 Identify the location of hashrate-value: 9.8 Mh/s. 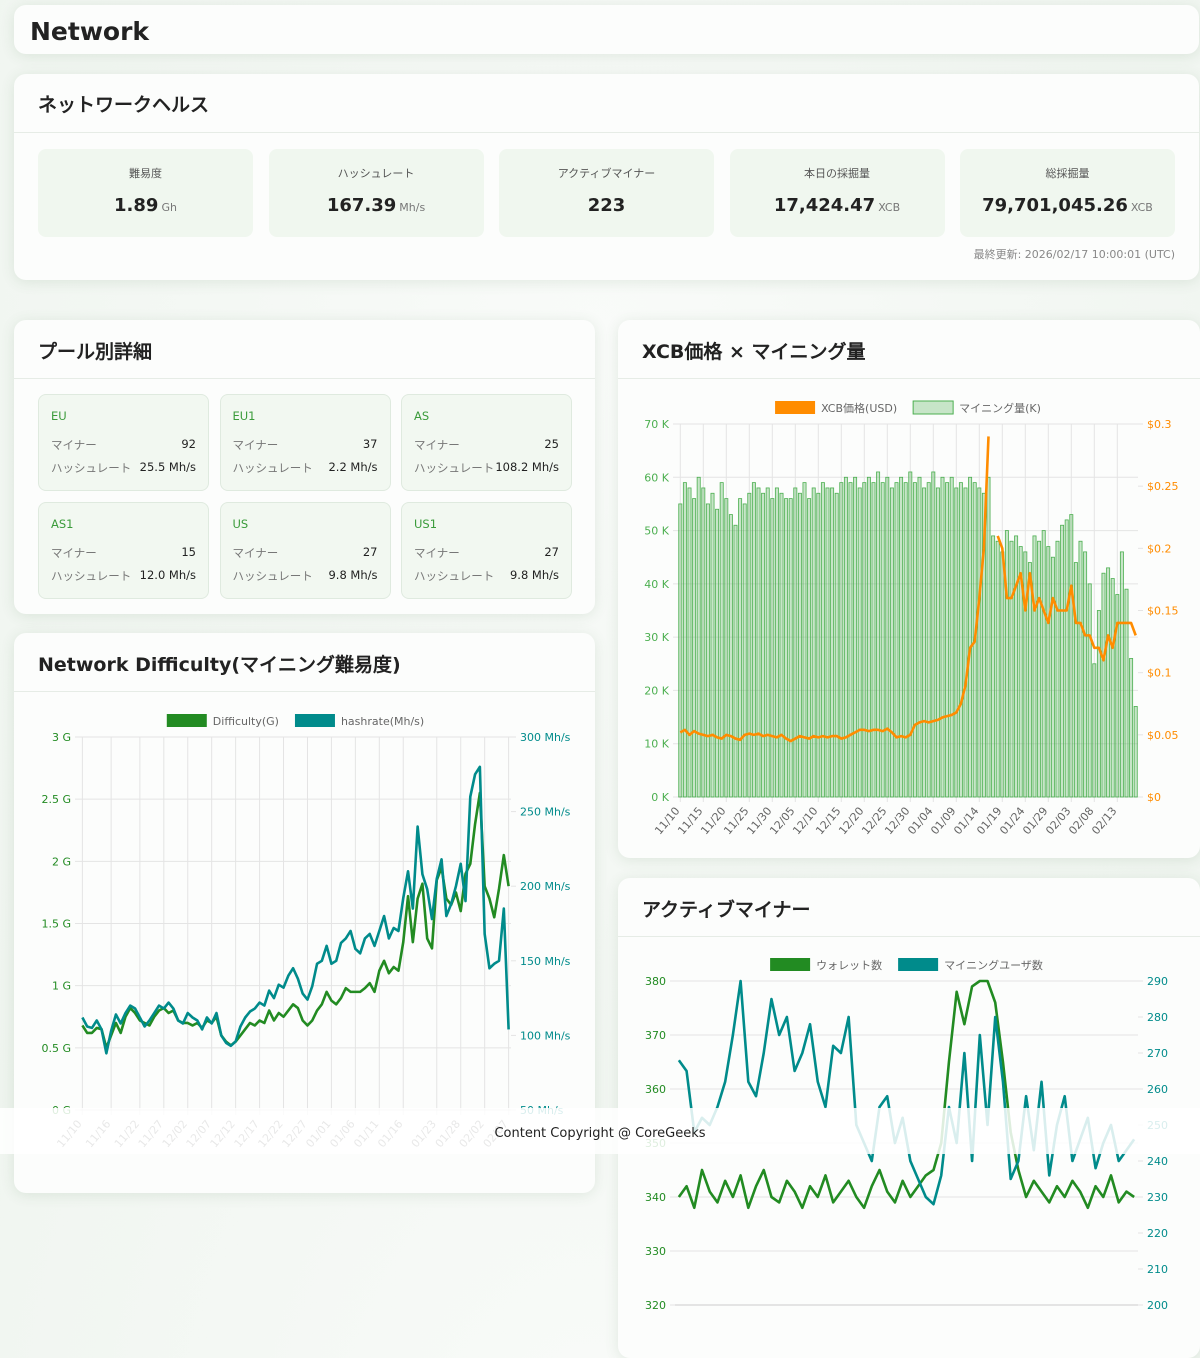
(353, 575).